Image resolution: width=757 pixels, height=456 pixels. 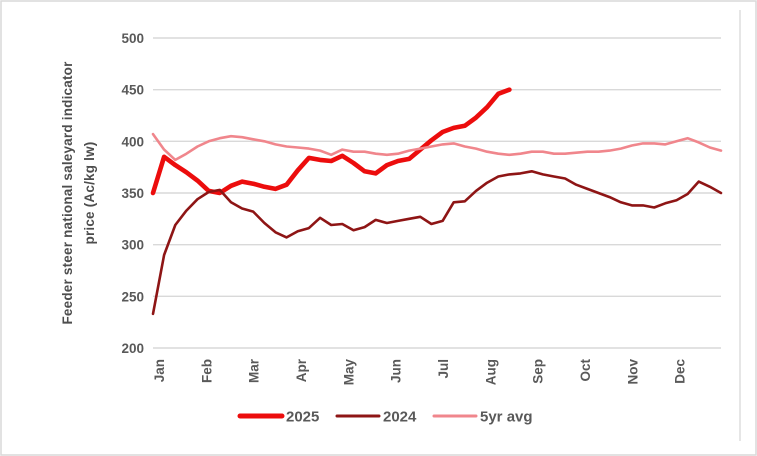 I want to click on y-axis-tick-250: 250, so click(x=132, y=296).